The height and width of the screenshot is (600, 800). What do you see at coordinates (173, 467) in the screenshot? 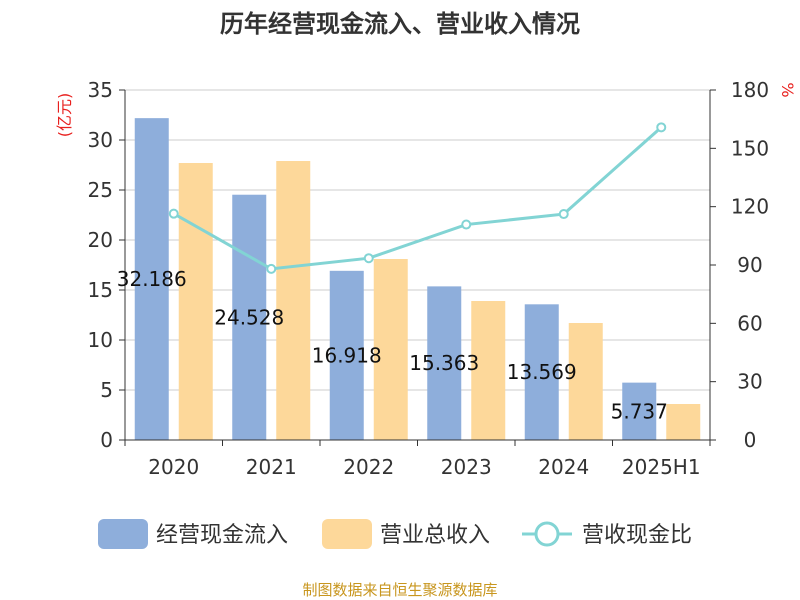
I see `x-tick-label: 2020` at bounding box center [173, 467].